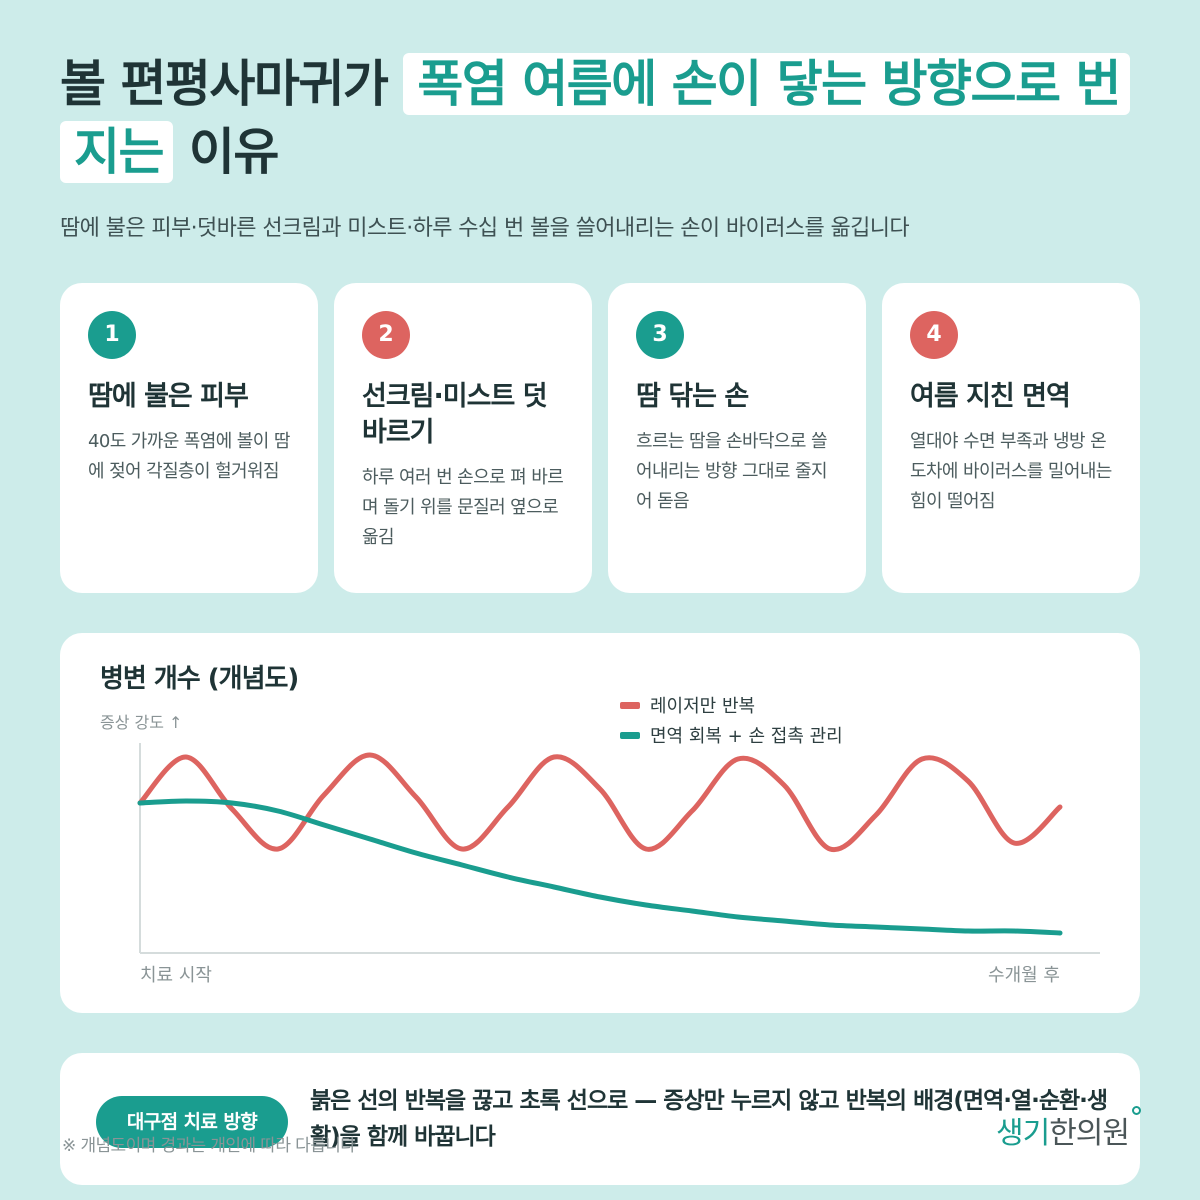 The width and height of the screenshot is (1200, 1200). Describe the element at coordinates (1023, 1133) in the screenshot. I see `logo-main: 생기` at that location.